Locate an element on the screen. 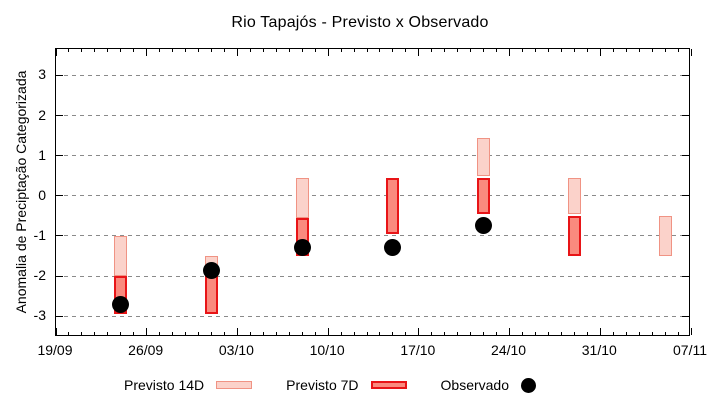 The image size is (720, 400). gridline-y1 is located at coordinates (372, 156).